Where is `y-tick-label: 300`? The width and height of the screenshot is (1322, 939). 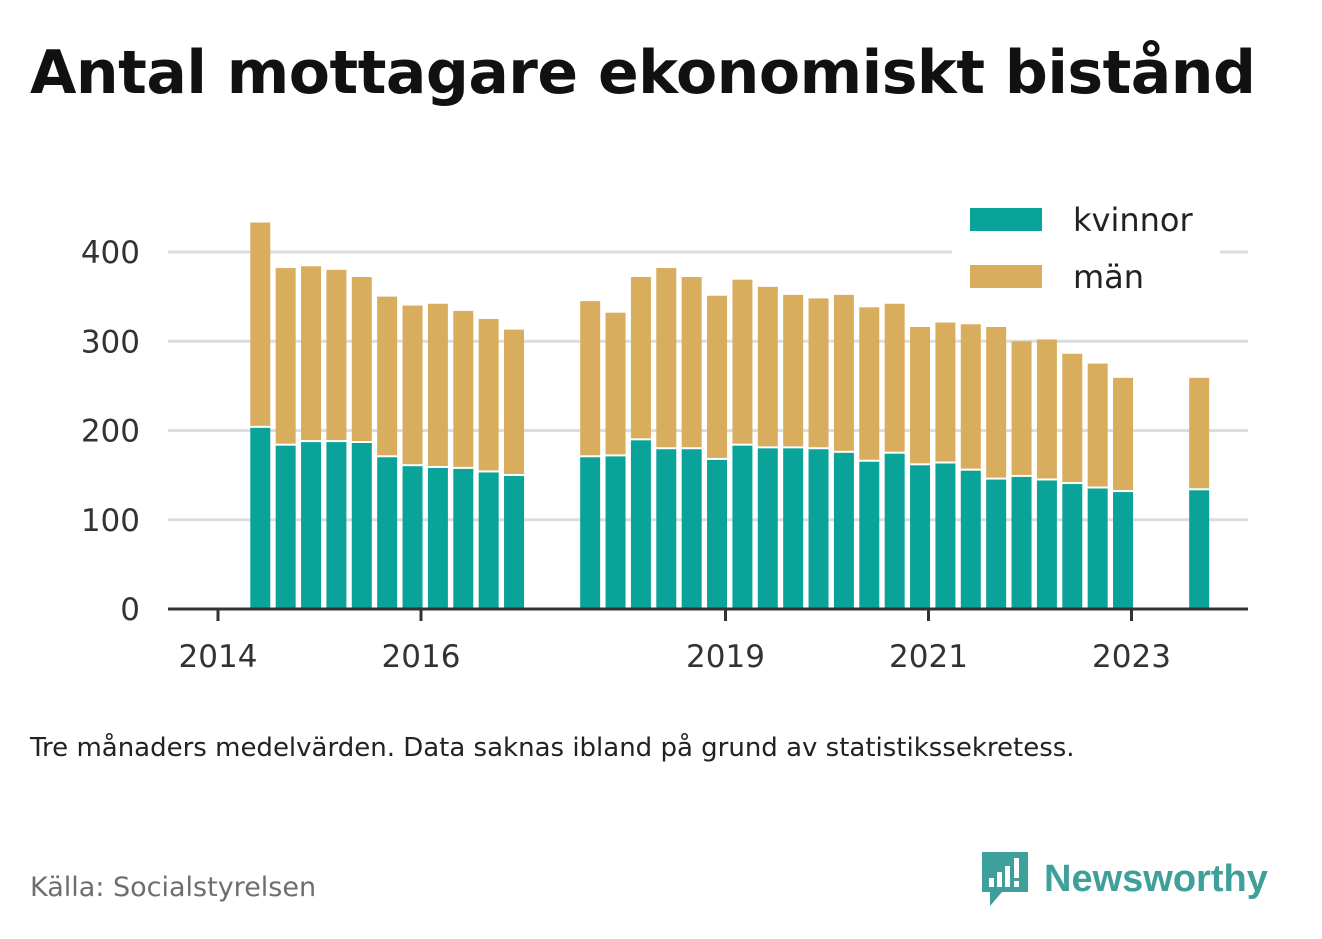 y-tick-label: 300 is located at coordinates (110, 342).